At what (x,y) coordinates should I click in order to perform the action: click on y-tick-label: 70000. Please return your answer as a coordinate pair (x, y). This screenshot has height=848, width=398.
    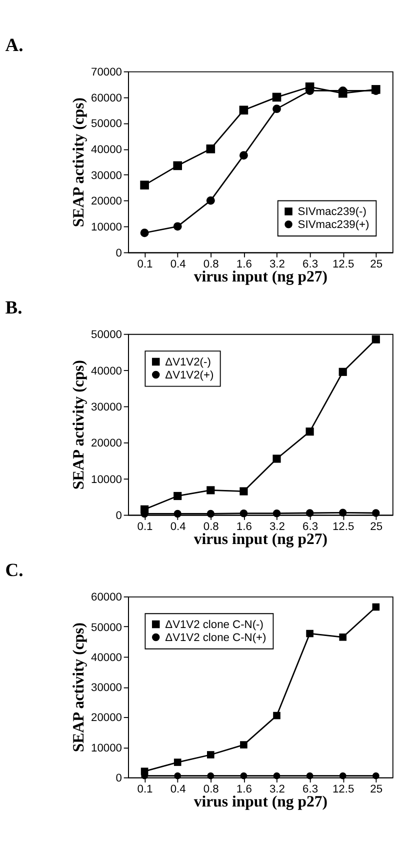
    Looking at the image, I should click on (106, 72).